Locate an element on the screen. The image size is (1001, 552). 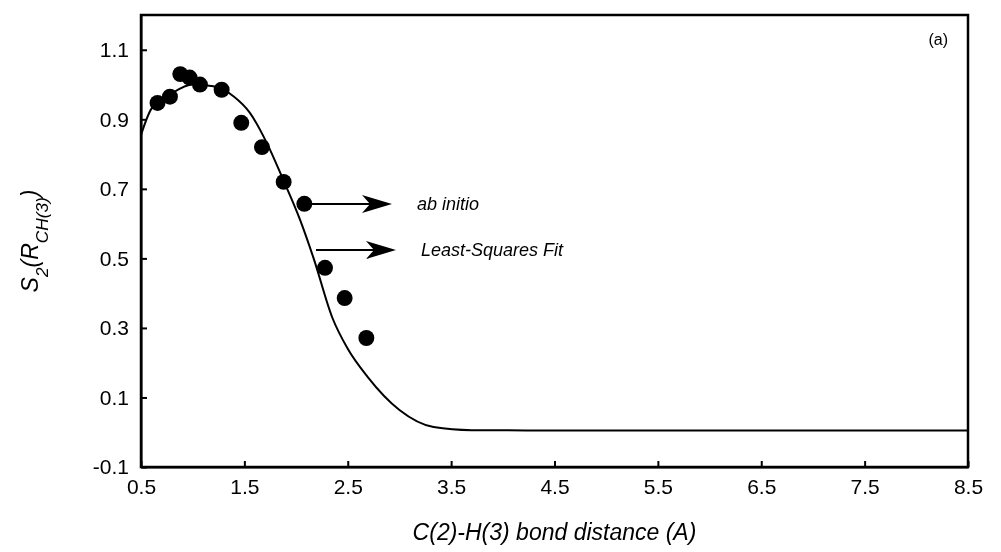
x-tick-label: 6.5 is located at coordinates (762, 486).